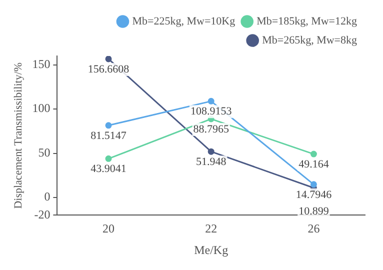  Describe the element at coordinates (108, 136) in the screenshot. I see `data-label: 81.5147` at that location.